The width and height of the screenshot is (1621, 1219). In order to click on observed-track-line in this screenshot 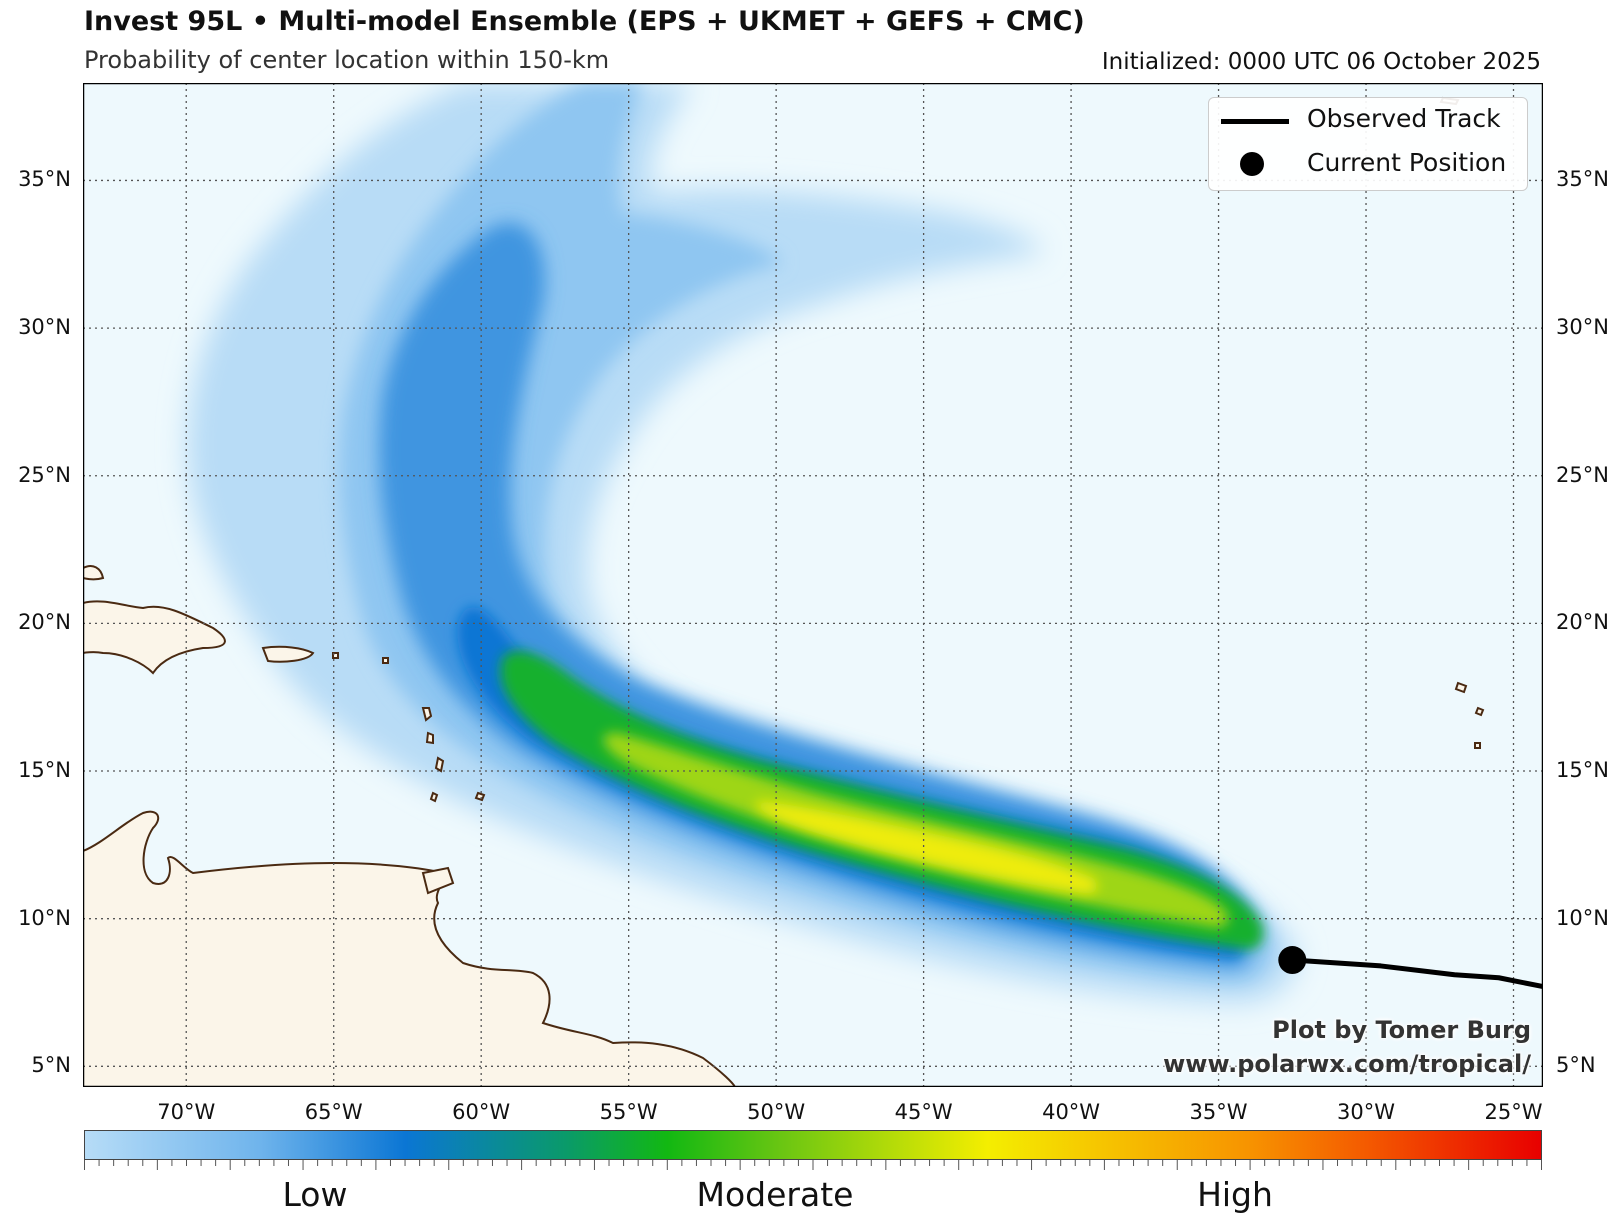, I will do `click(1416, 973)`.